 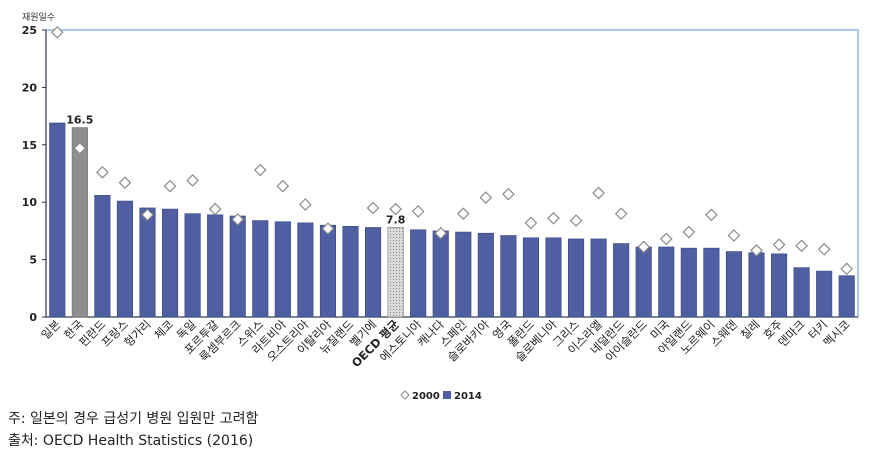 What do you see at coordinates (447, 395) in the screenshot?
I see `legend-marker-2014` at bounding box center [447, 395].